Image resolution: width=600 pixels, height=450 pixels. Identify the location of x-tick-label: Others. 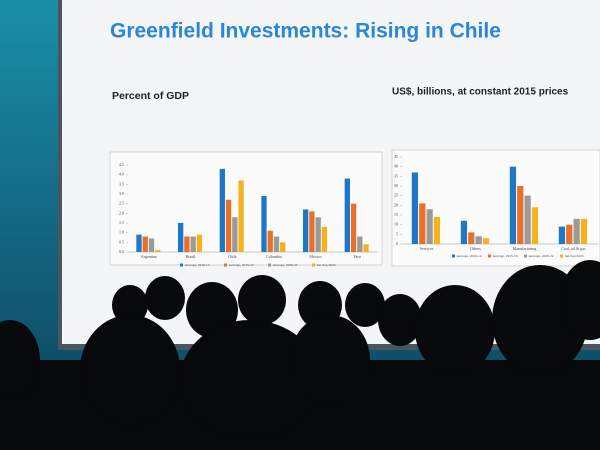
(475, 248).